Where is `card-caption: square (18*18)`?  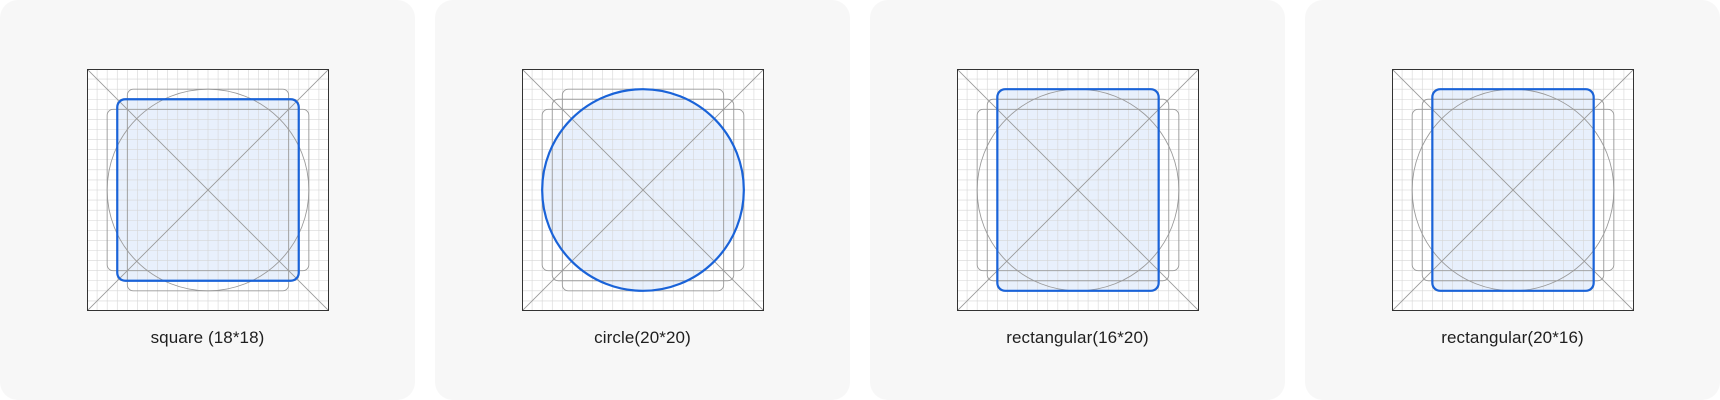 card-caption: square (18*18) is located at coordinates (207, 337).